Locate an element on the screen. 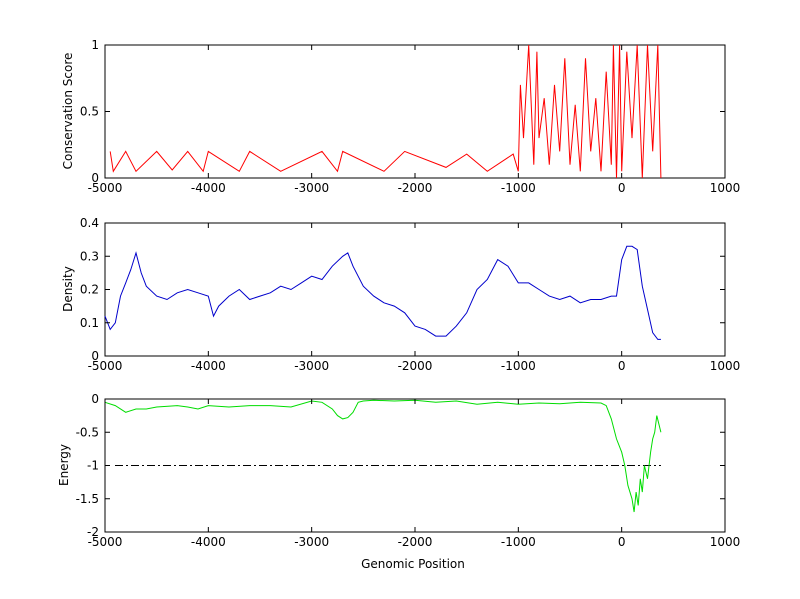 This screenshot has height=599, width=800. energy-xtick-label: -3000 is located at coordinates (311, 542).